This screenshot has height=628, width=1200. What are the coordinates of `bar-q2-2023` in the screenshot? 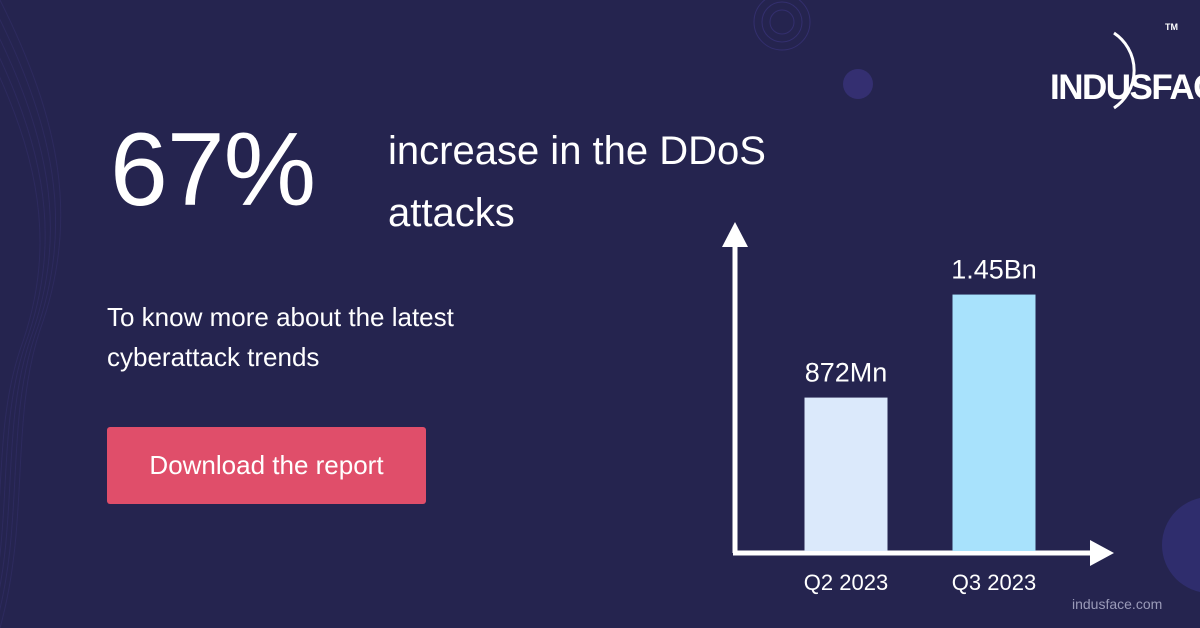 It's located at (846, 474).